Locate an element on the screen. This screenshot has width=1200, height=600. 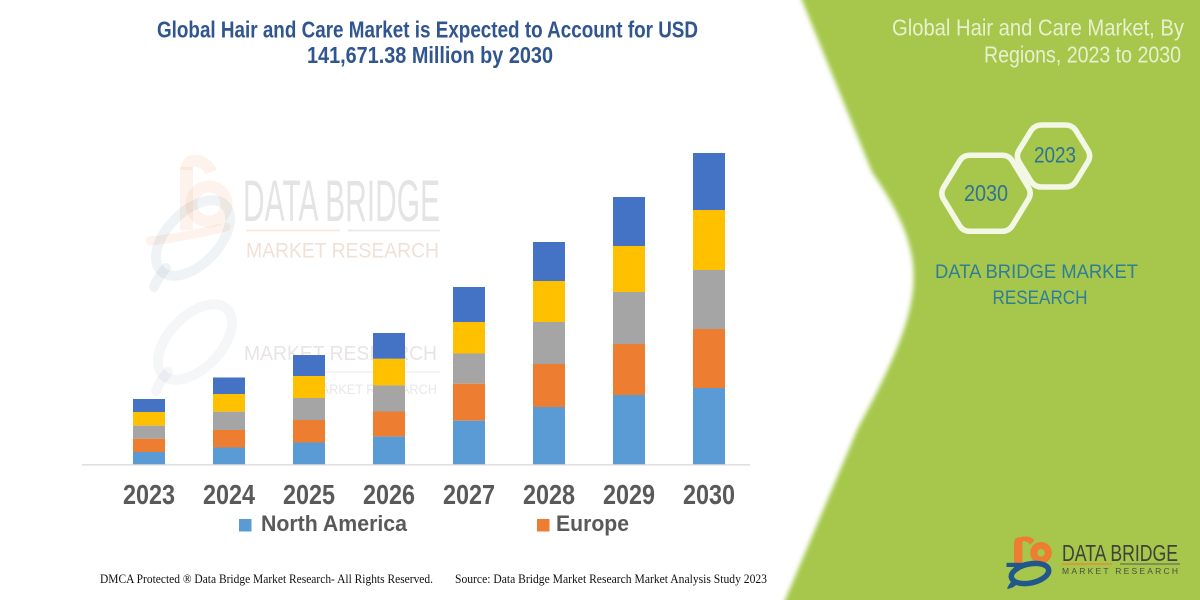
svg-text: 2025 is located at coordinates (309, 494).